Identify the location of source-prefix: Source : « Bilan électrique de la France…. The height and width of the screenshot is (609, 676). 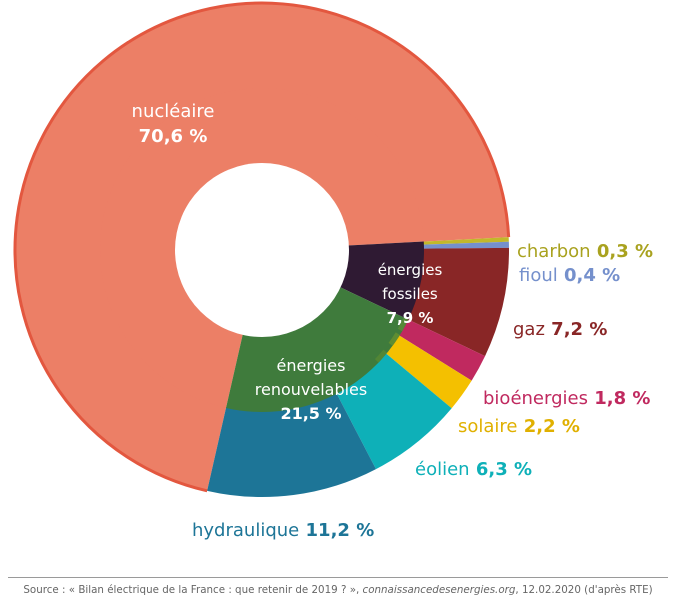
(193, 590).